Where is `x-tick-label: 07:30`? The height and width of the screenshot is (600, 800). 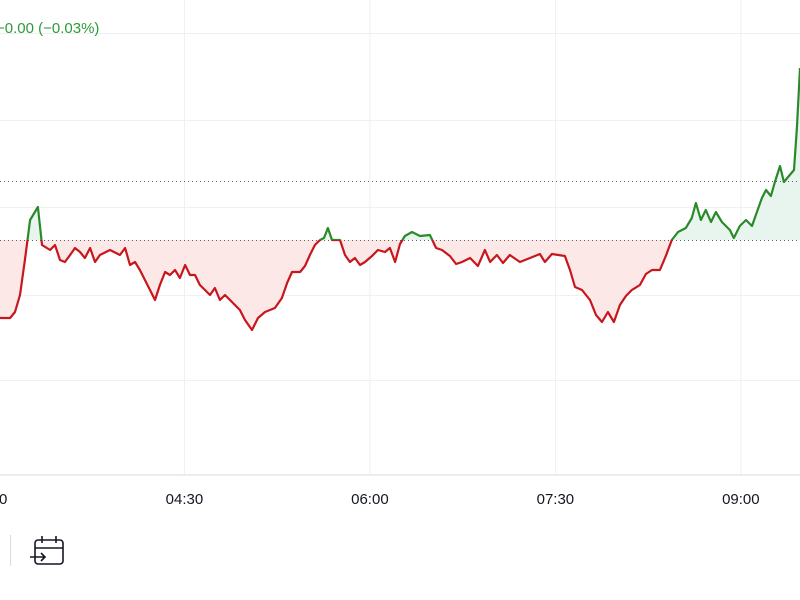
x-tick-label: 07:30 is located at coordinates (556, 499).